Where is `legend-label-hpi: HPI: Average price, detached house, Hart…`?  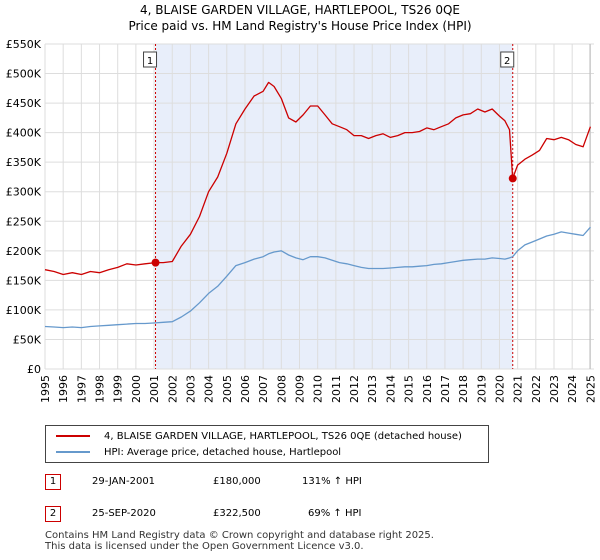 legend-label-hpi: HPI: Average price, detached house, Hart… is located at coordinates (223, 452).